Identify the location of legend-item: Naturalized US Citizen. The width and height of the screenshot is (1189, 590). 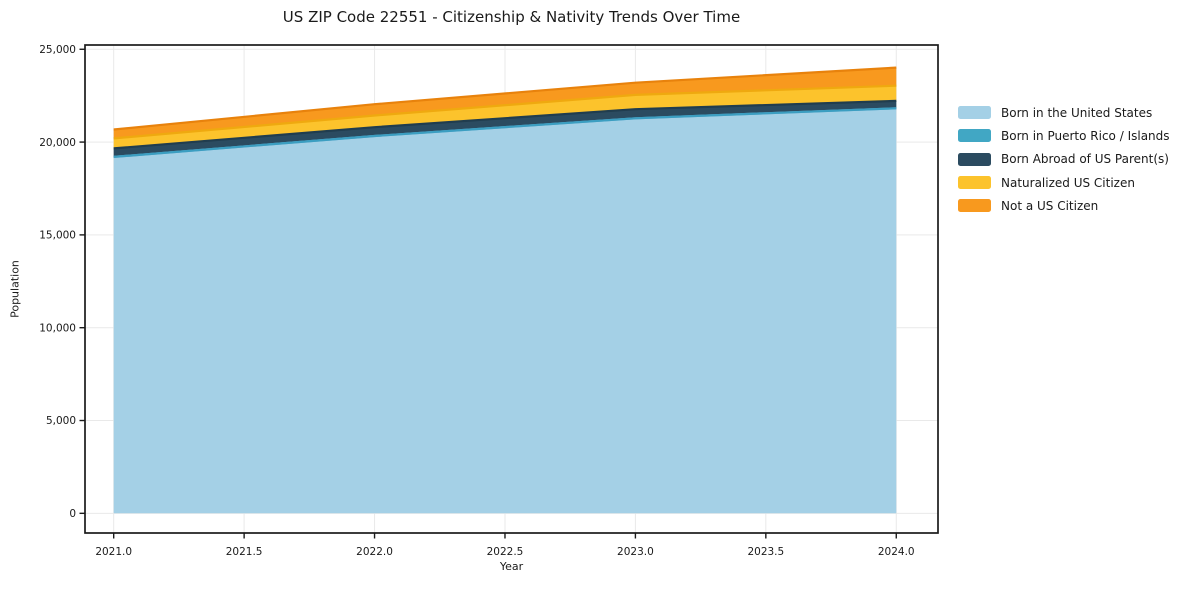
(1064, 182).